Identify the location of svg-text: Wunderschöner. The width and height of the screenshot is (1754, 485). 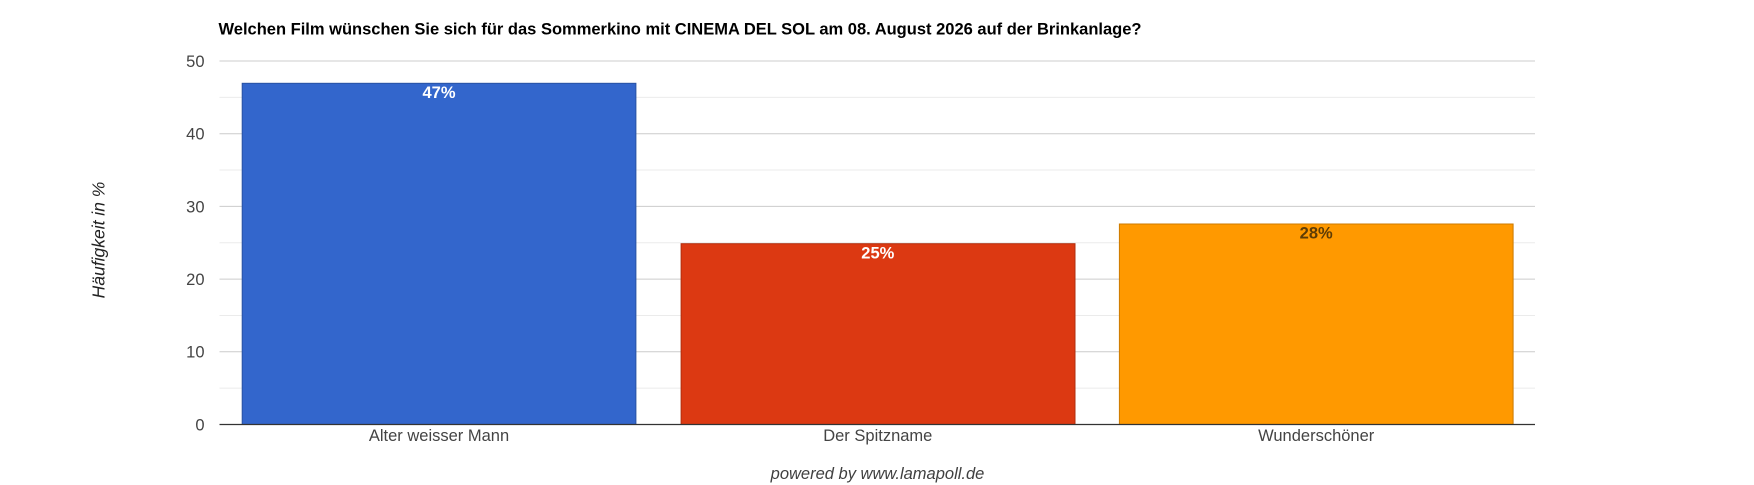
(1316, 436).